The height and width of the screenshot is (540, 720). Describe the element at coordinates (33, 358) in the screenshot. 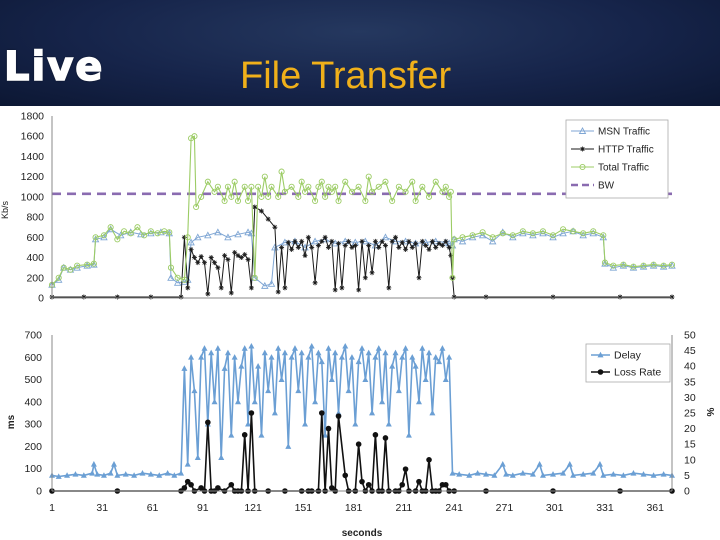

I see `delay-y-tick-label: 600` at that location.